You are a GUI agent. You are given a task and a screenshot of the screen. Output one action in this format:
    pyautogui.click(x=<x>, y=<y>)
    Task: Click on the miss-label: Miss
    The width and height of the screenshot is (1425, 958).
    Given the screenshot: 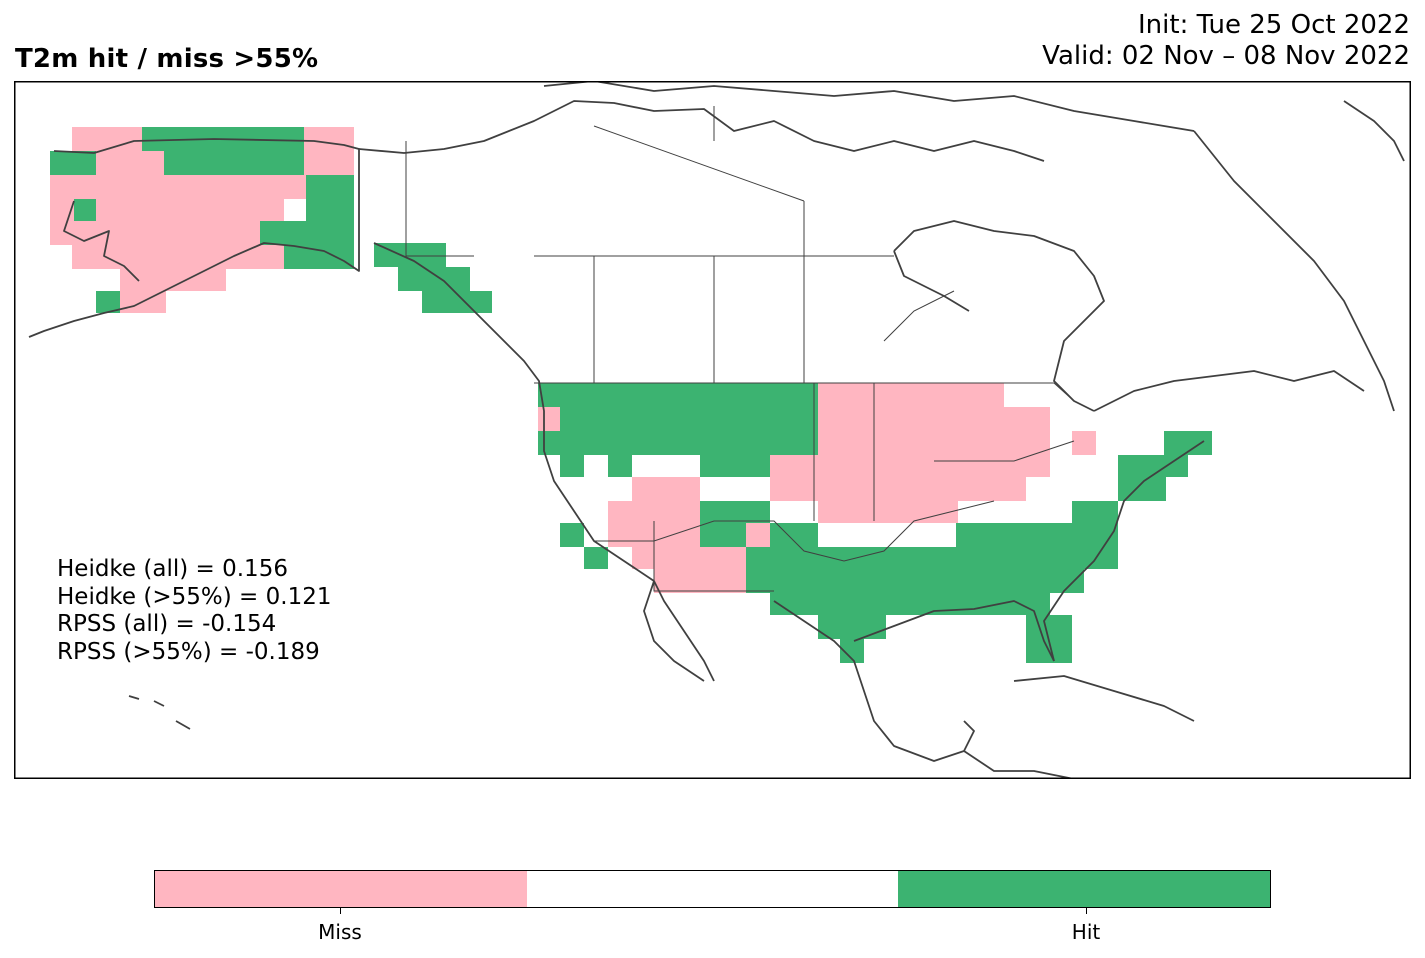 What is the action you would take?
    pyautogui.click(x=340, y=932)
    